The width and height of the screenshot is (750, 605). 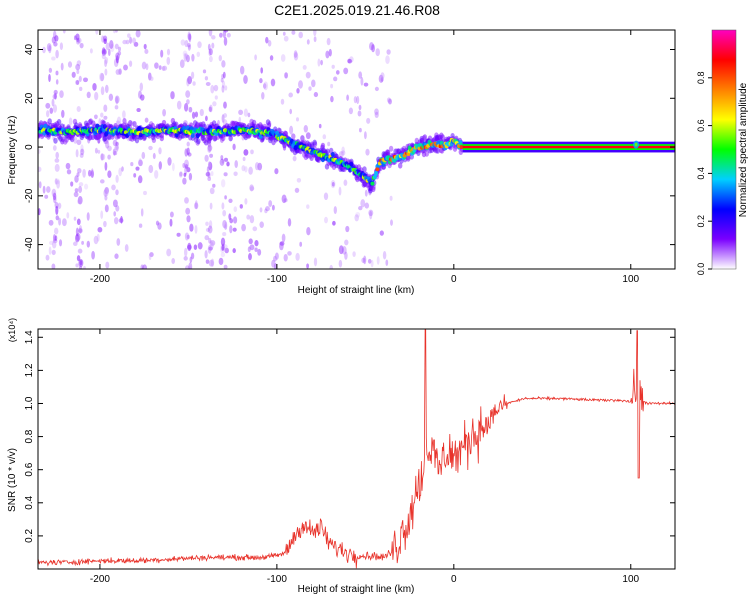 I want to click on x-tick-label-0: -200, so click(x=100, y=279).